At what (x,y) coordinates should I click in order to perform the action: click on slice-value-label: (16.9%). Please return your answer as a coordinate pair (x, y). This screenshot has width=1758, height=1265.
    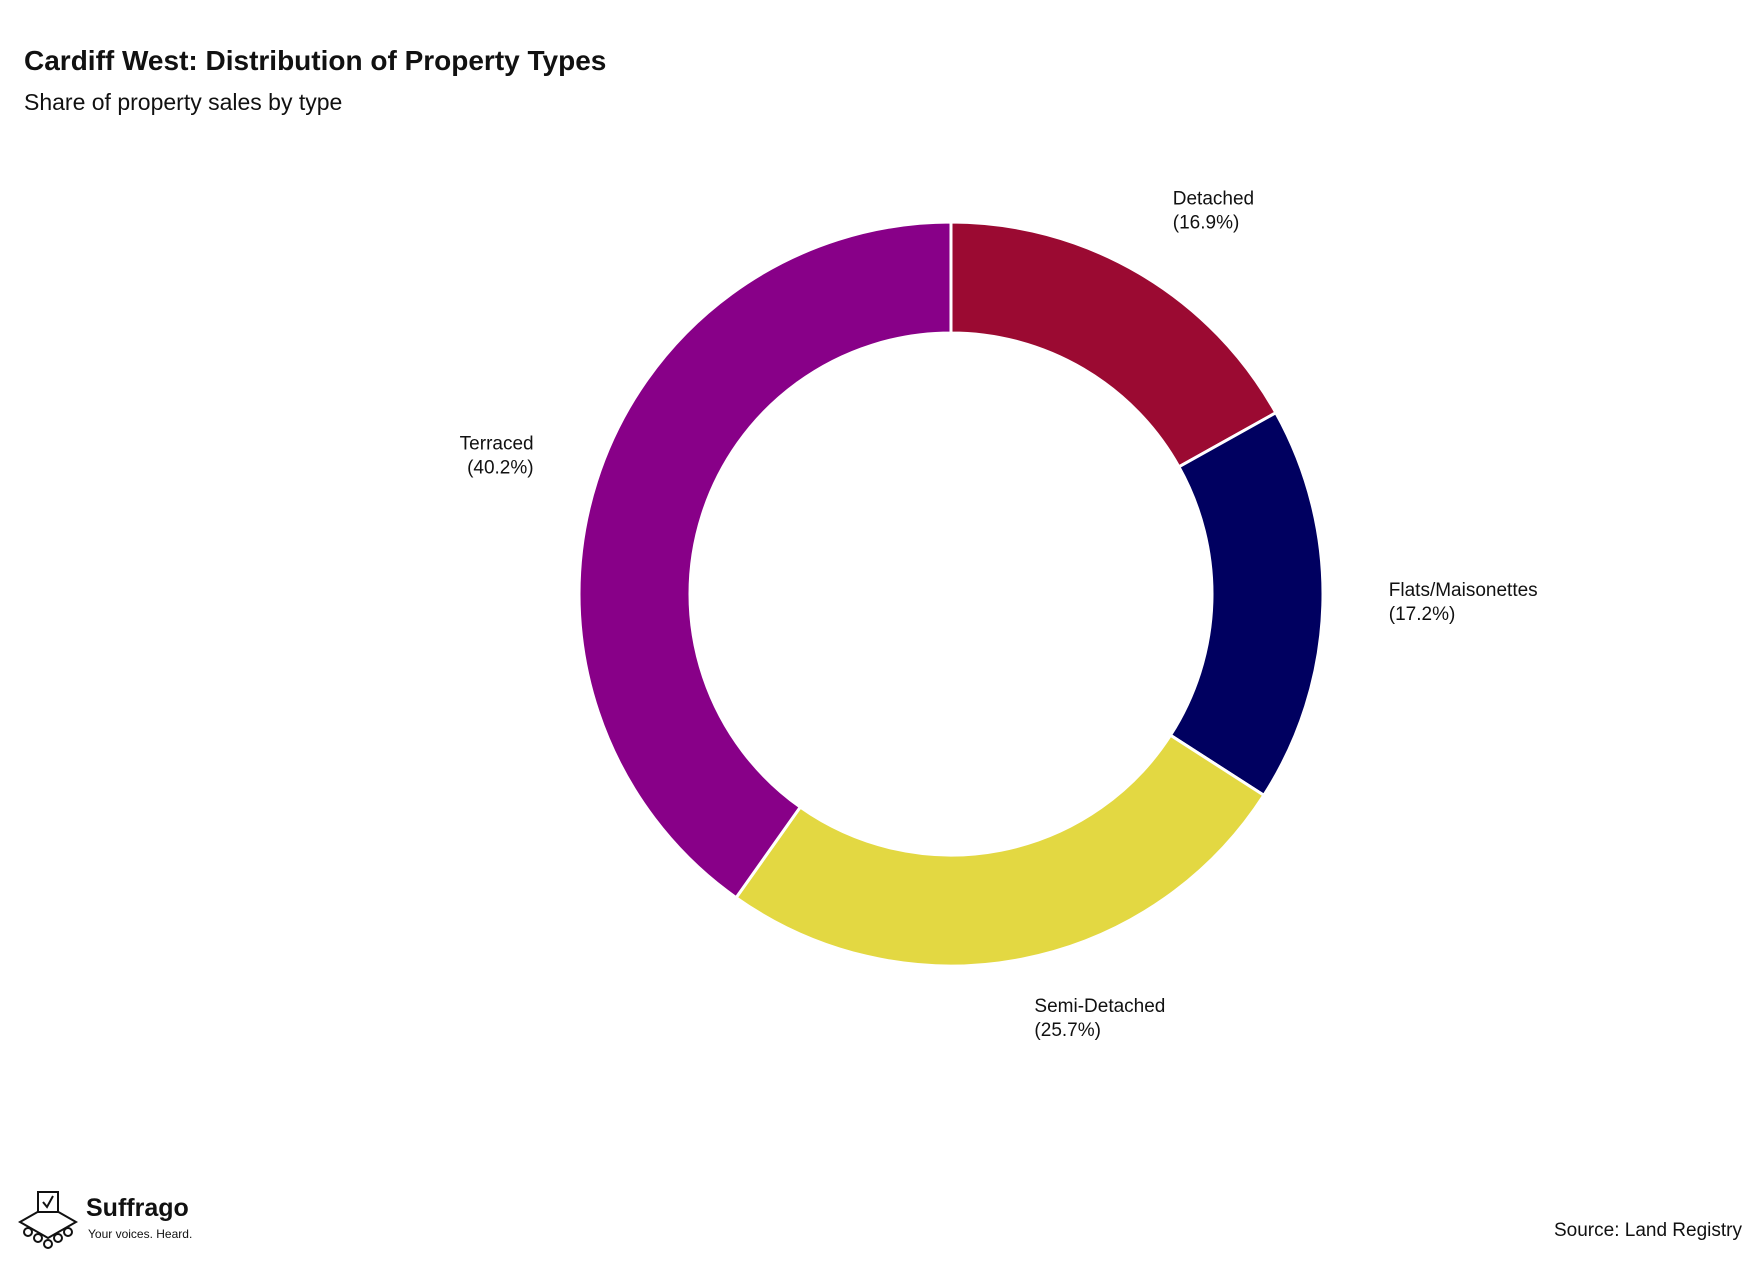
    Looking at the image, I should click on (1206, 222).